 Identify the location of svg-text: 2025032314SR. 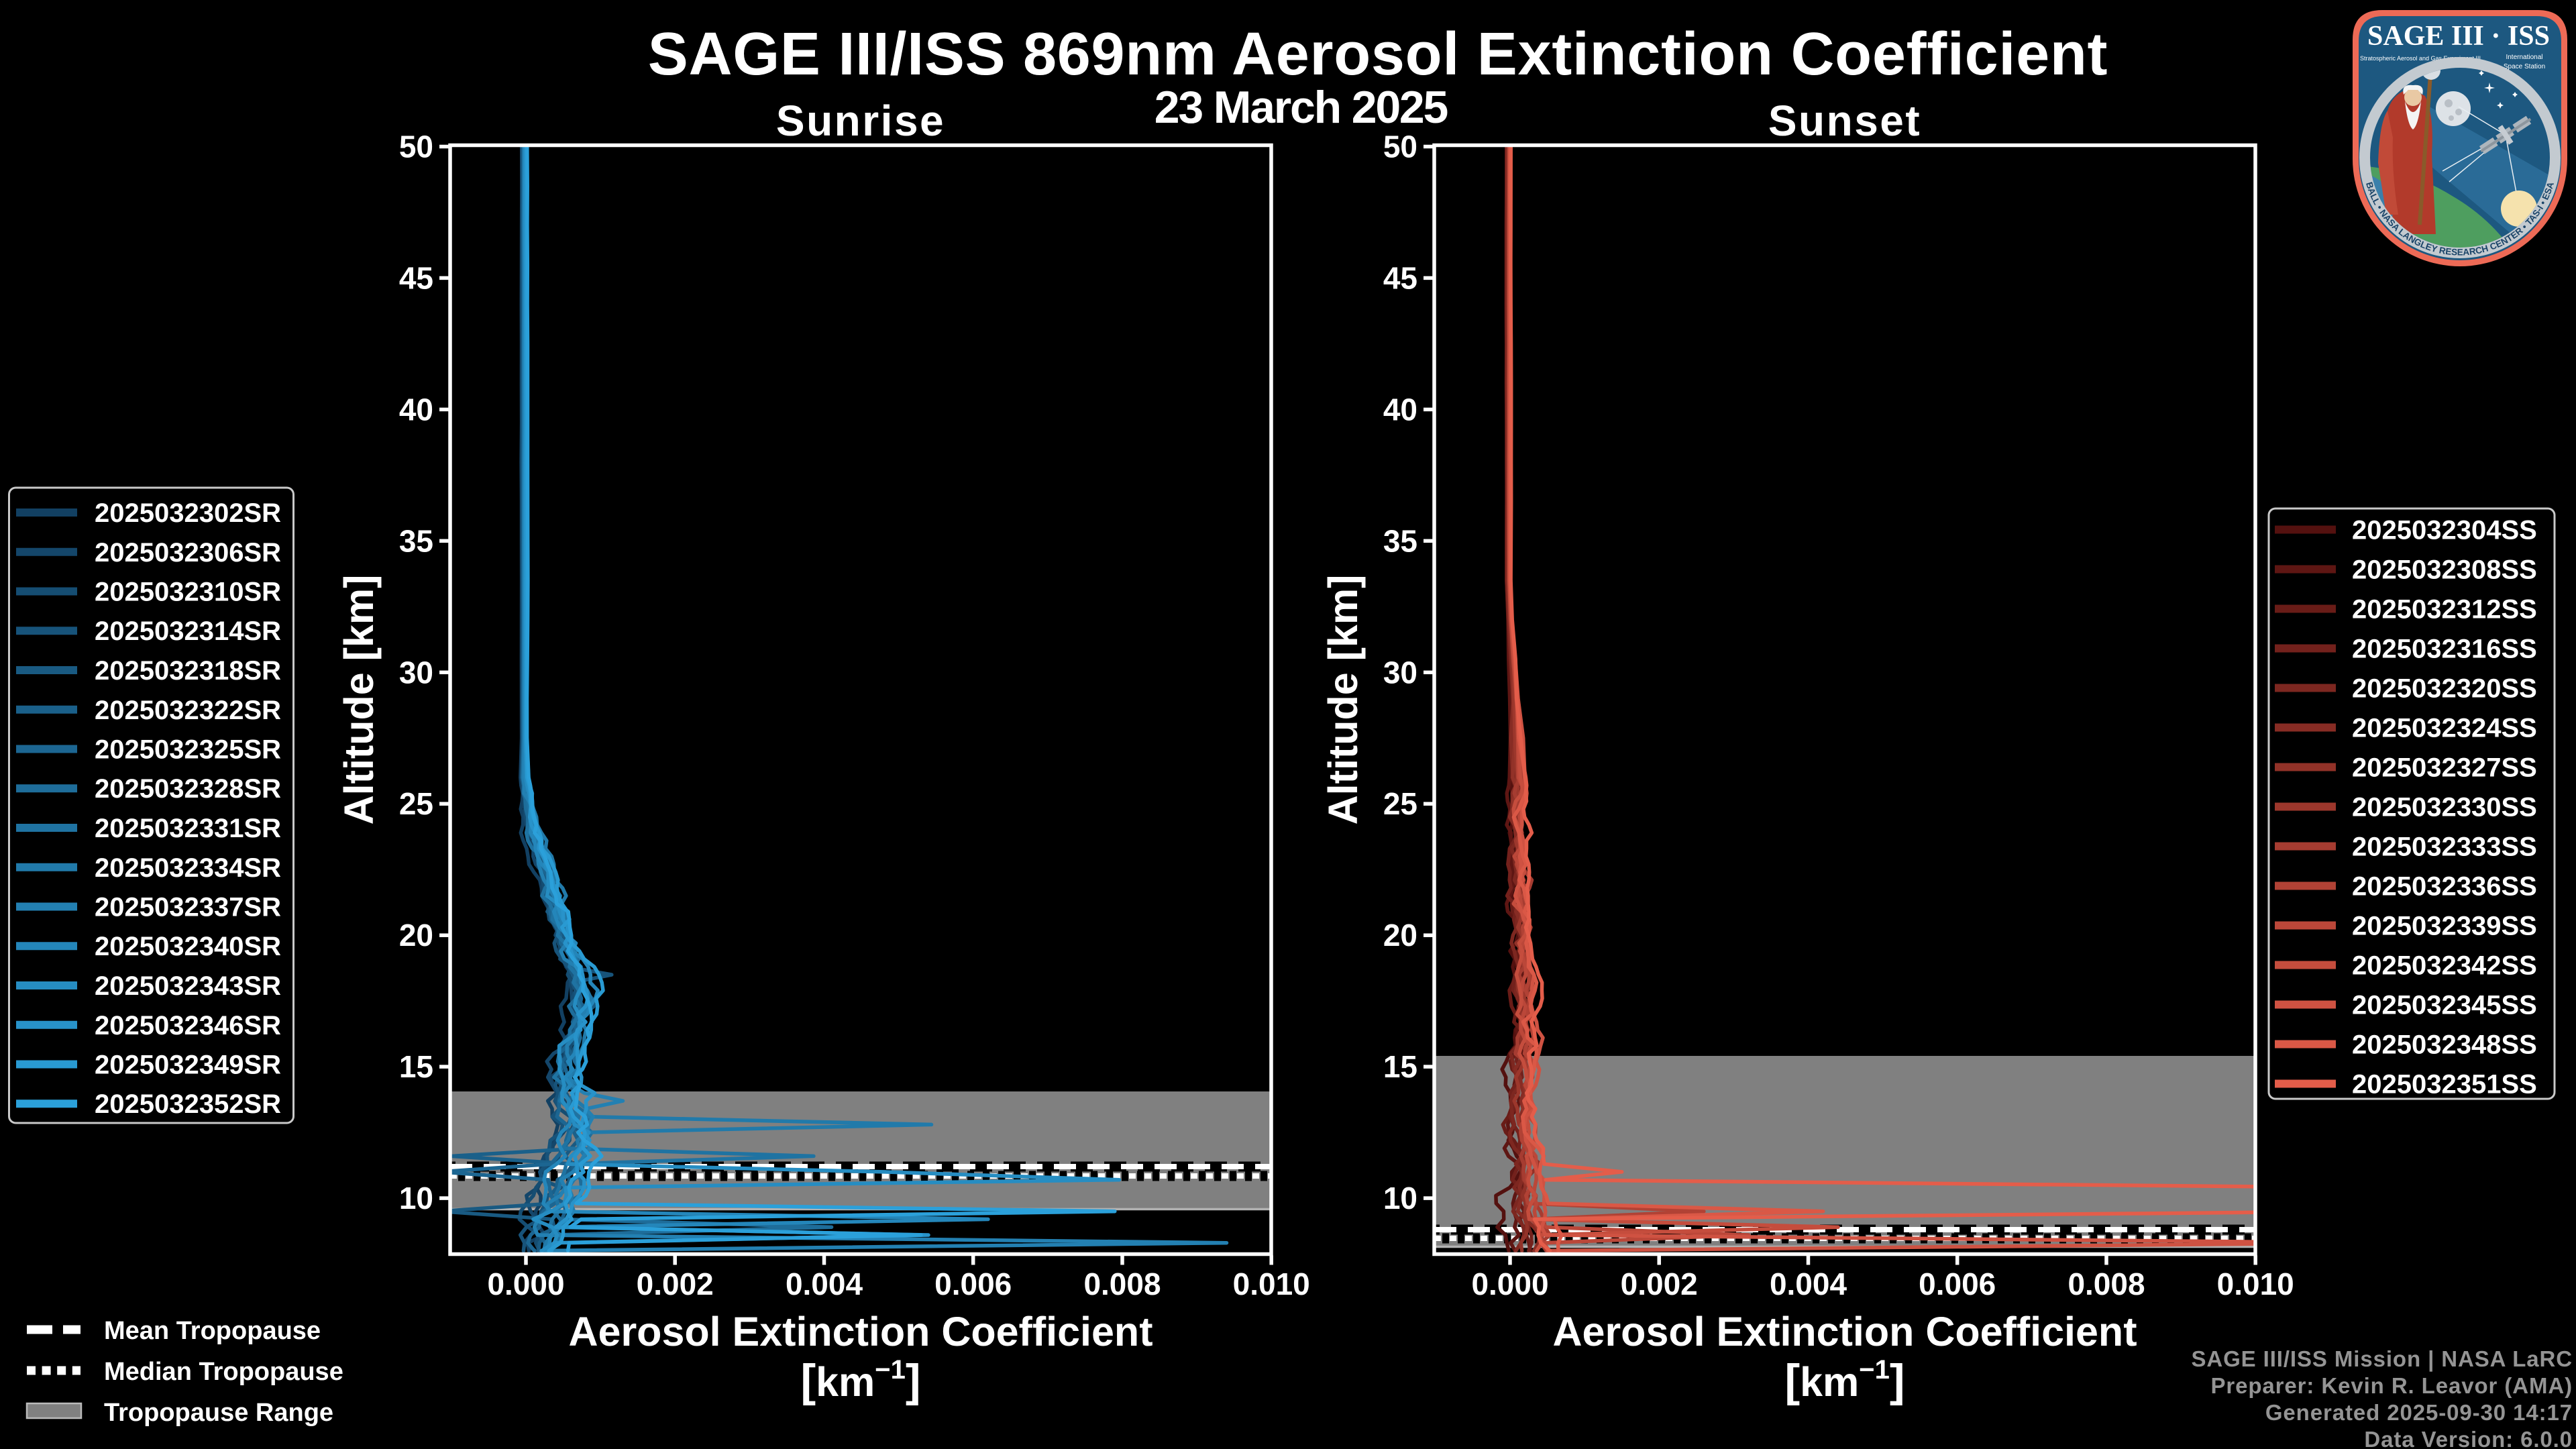
(188, 631).